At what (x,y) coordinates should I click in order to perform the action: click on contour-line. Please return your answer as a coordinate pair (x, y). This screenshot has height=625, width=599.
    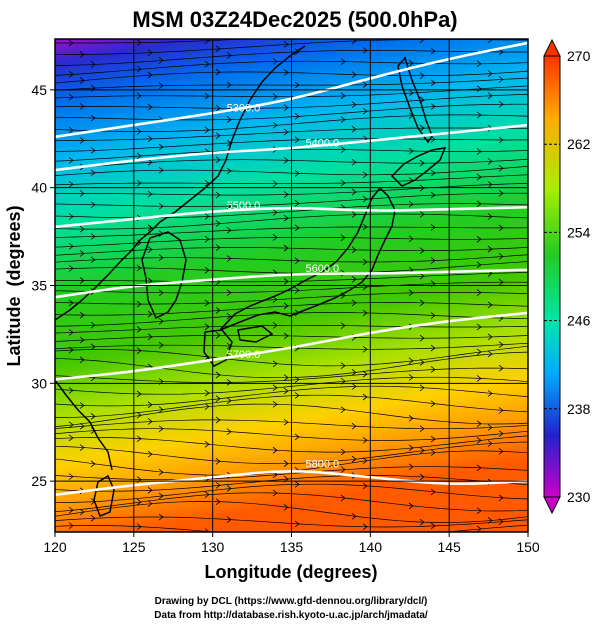
    Looking at the image, I should click on (291, 217).